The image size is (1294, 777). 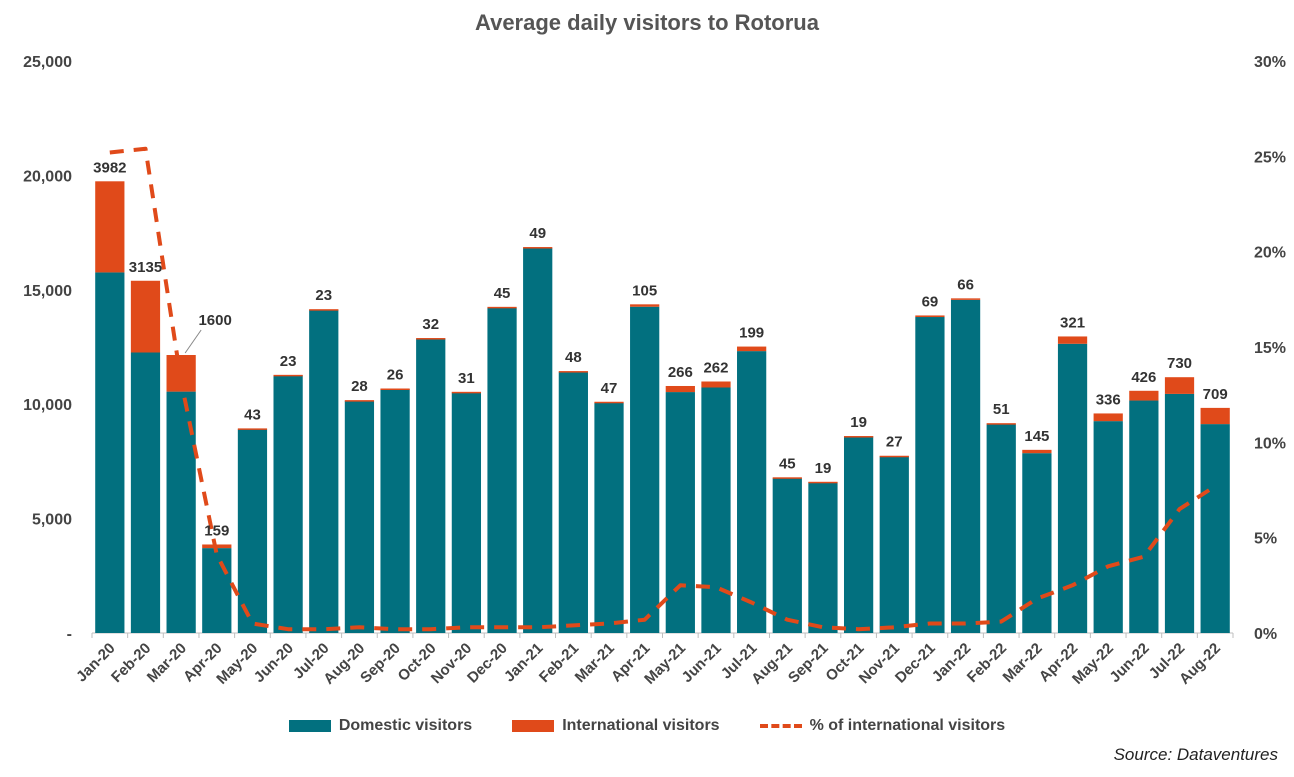 What do you see at coordinates (573, 357) in the screenshot?
I see `data-label: 48` at bounding box center [573, 357].